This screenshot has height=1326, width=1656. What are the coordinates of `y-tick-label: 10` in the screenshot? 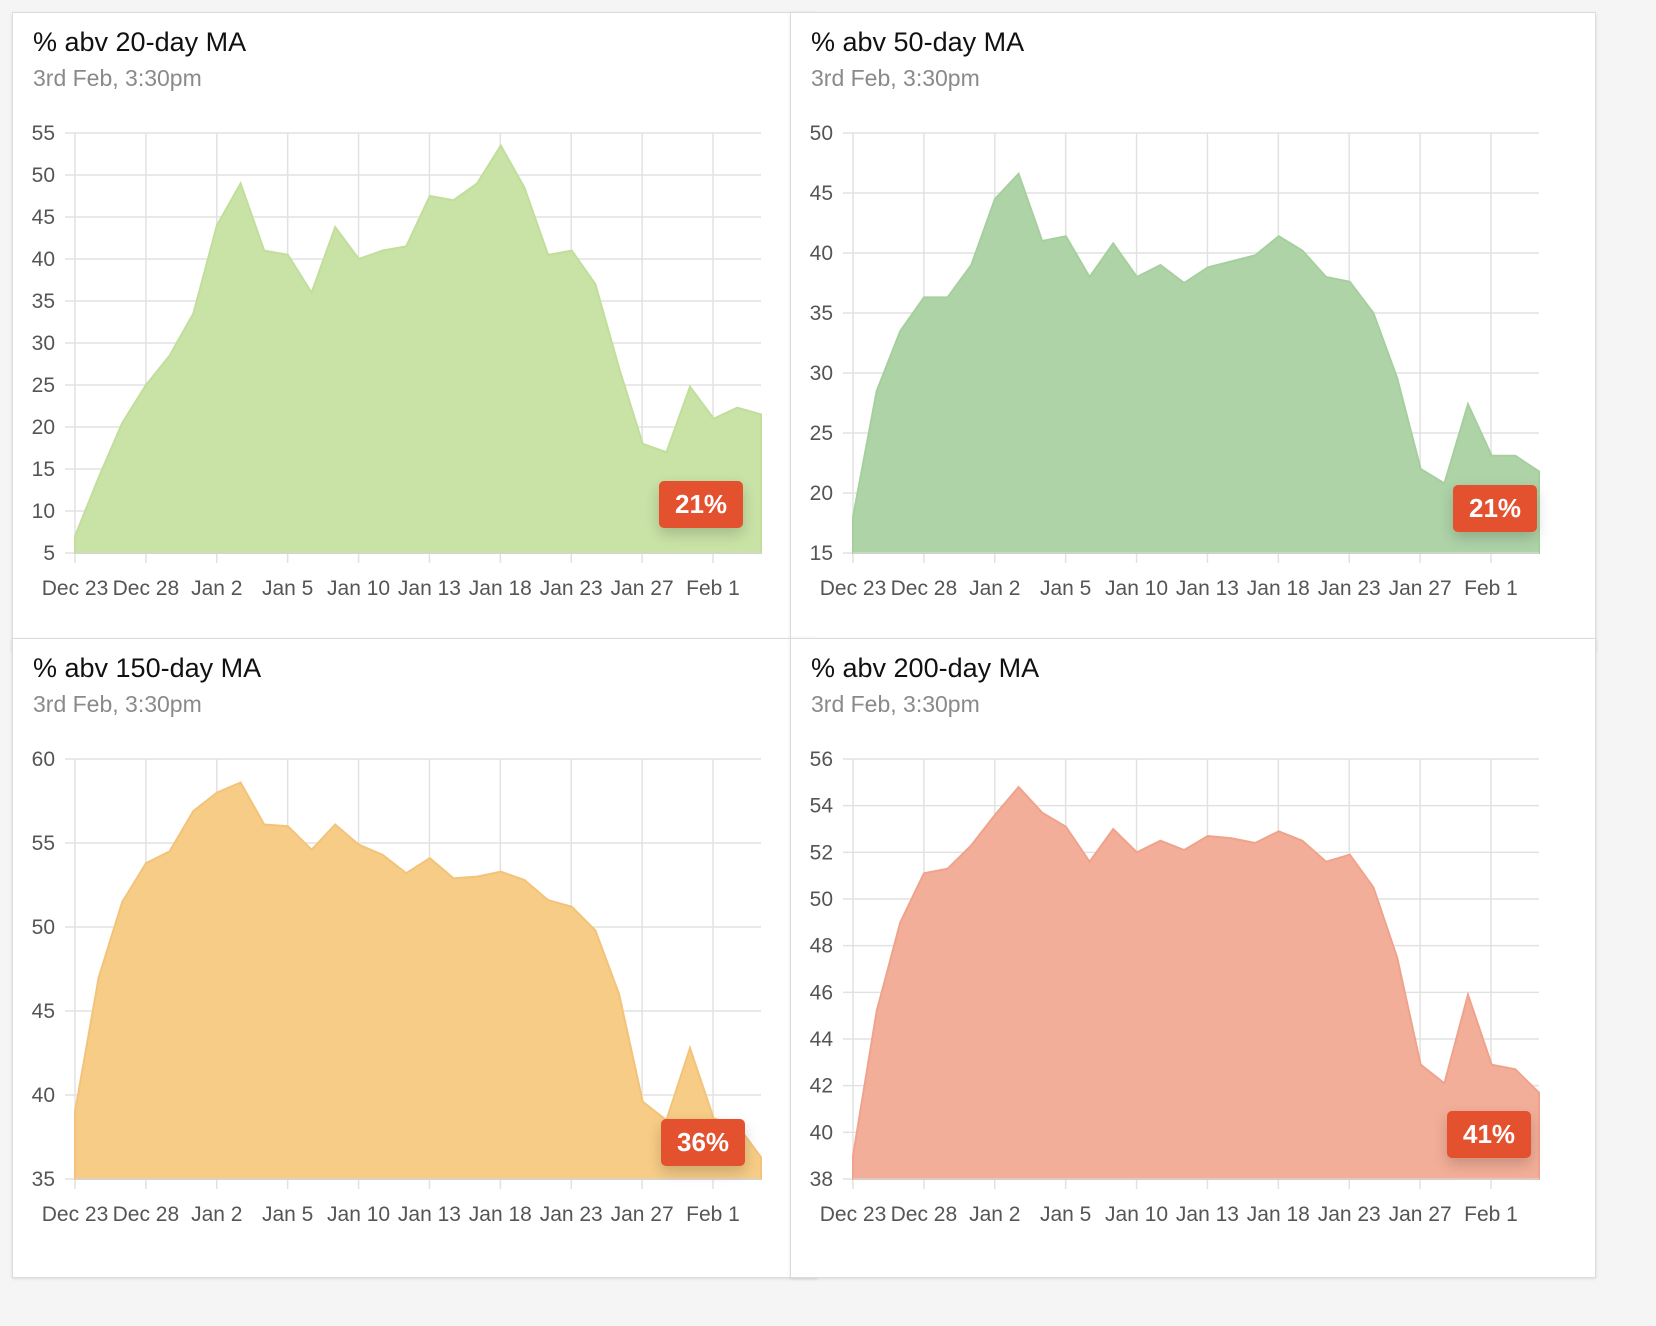 It's located at (43, 511).